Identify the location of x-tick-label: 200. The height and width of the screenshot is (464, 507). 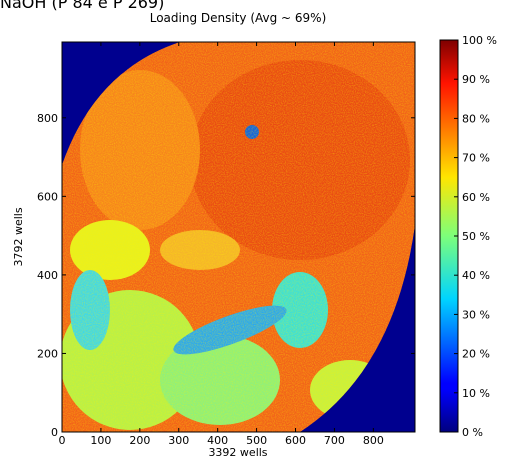
(139, 440).